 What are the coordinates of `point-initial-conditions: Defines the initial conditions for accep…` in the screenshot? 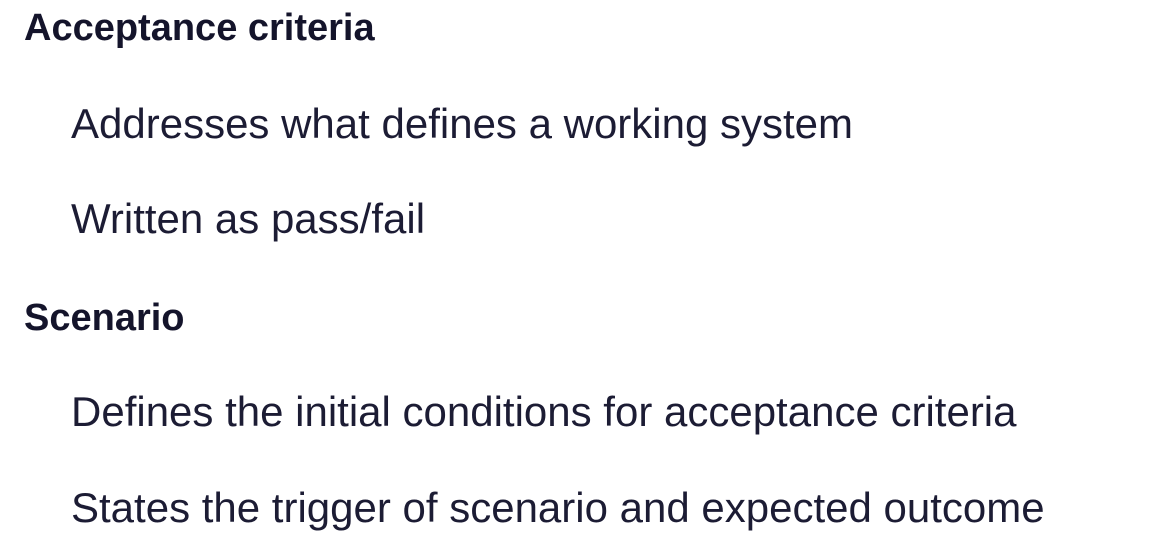 It's located at (544, 411).